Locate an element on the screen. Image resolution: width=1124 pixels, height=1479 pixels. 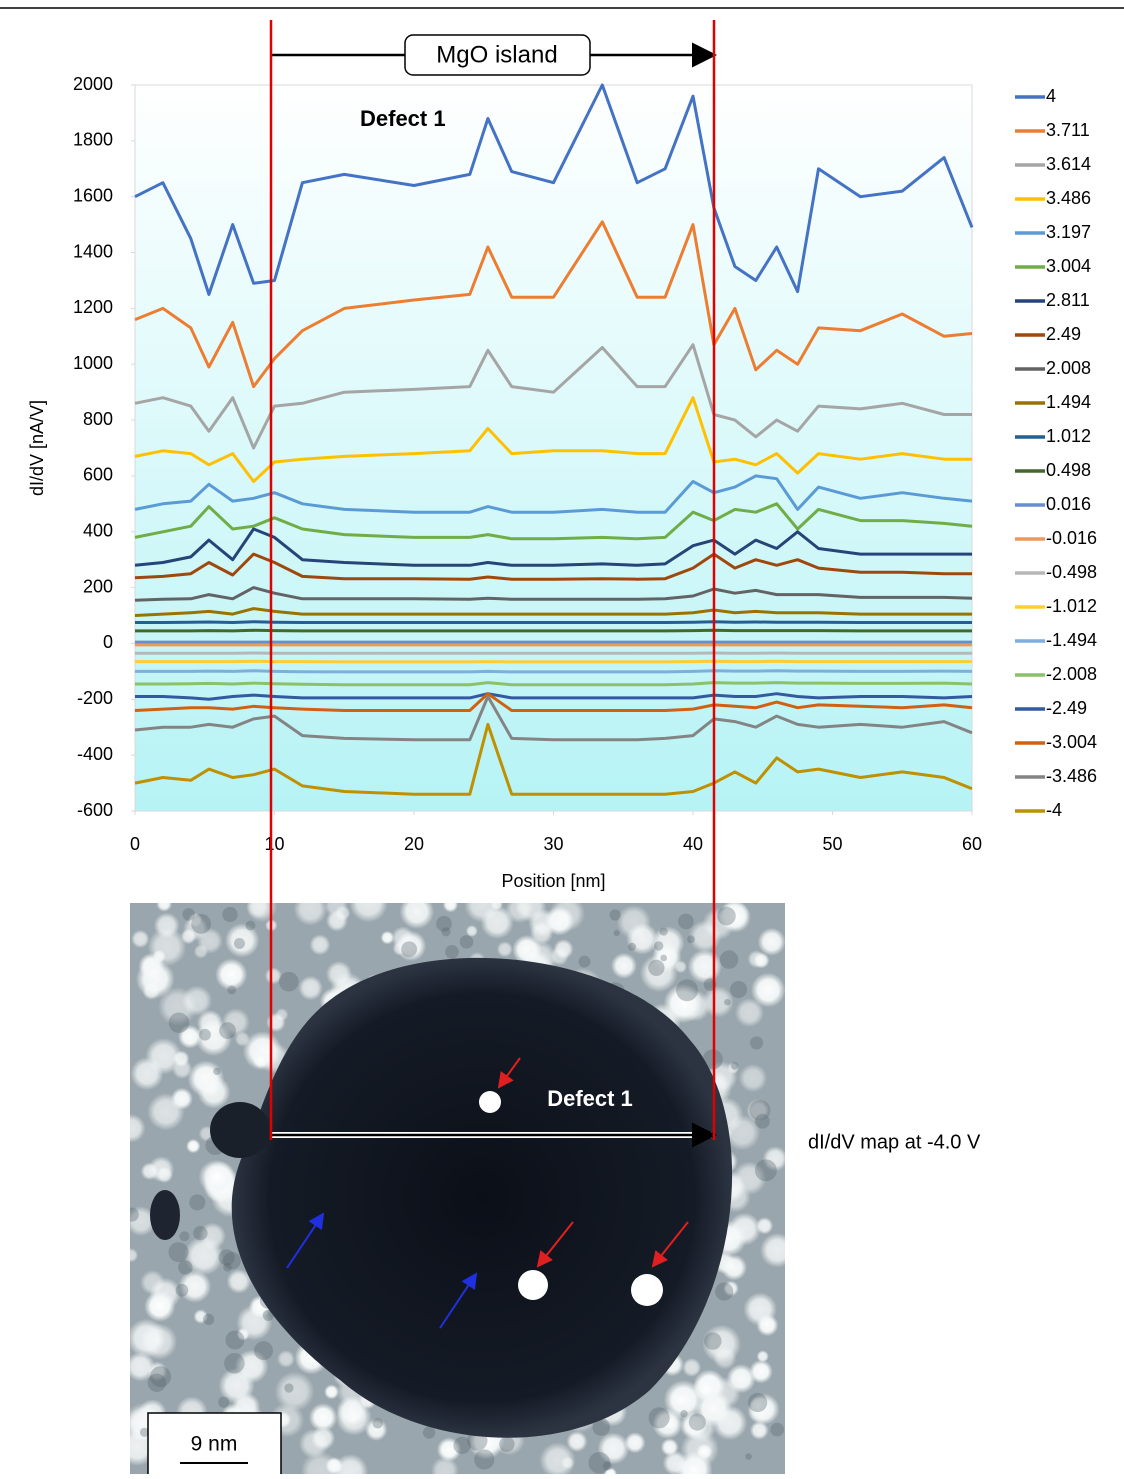
legend-label: 3.711 is located at coordinates (1068, 130).